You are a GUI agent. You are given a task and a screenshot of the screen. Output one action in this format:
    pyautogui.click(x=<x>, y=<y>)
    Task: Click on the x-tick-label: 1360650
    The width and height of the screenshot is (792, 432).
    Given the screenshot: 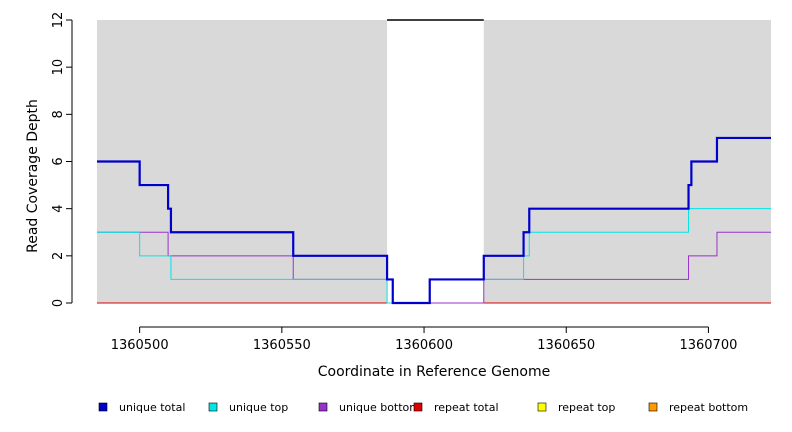 What is the action you would take?
    pyautogui.click(x=566, y=345)
    